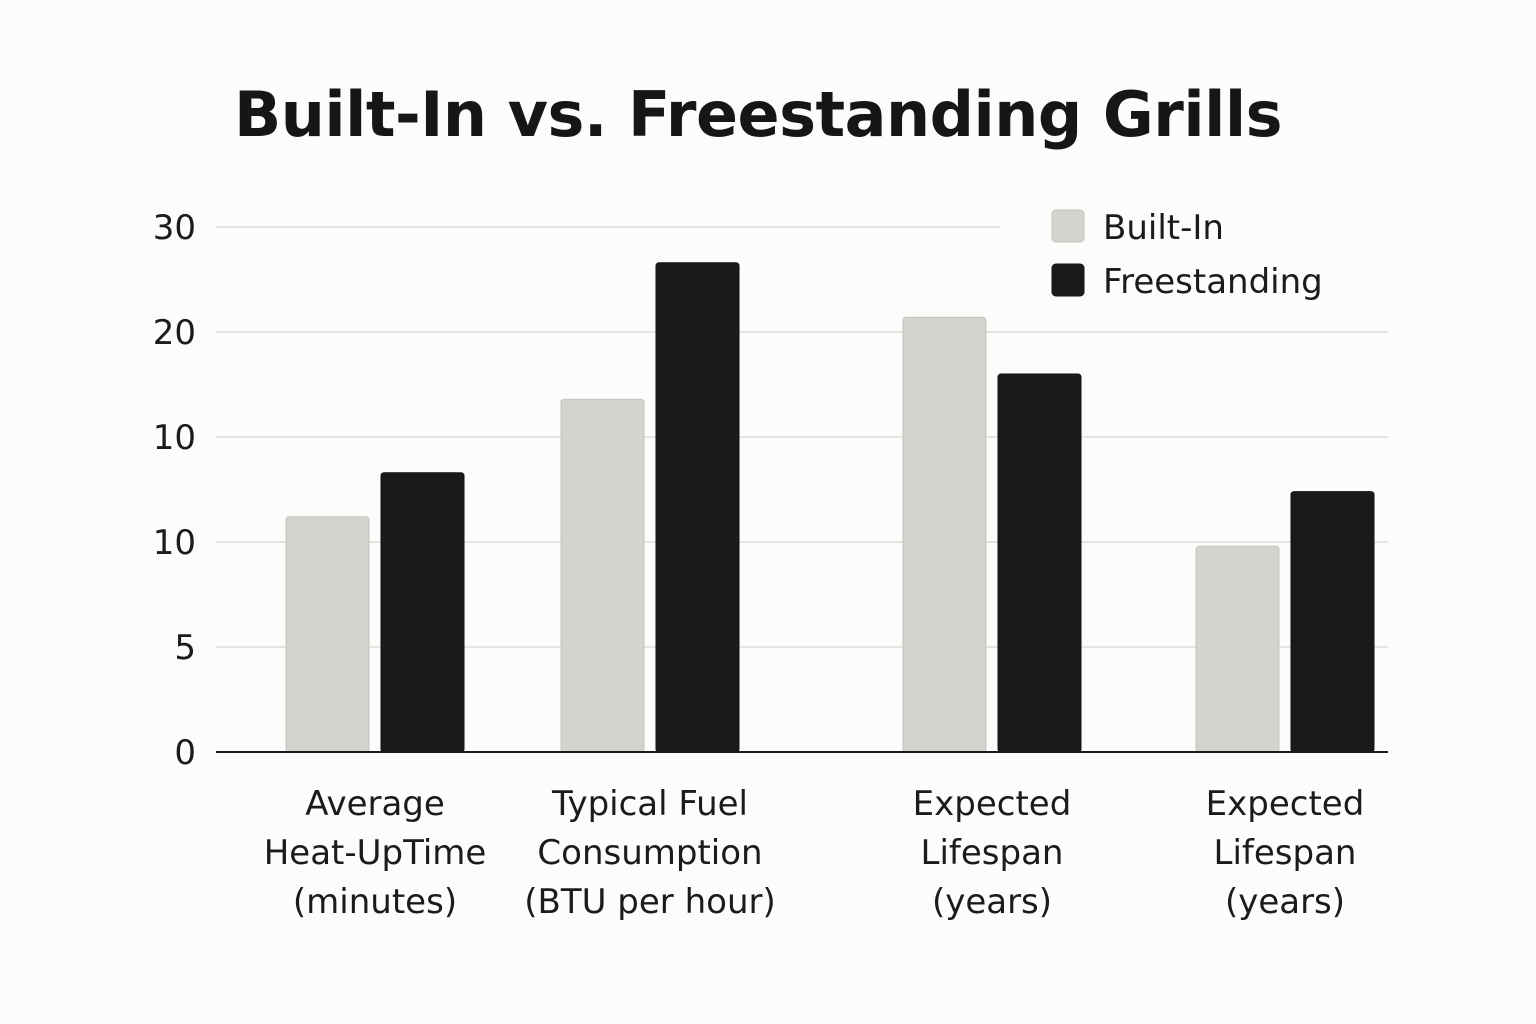 The image size is (1536, 1024). Describe the element at coordinates (649, 902) in the screenshot. I see `x-category-label: (BTU per hour)` at that location.